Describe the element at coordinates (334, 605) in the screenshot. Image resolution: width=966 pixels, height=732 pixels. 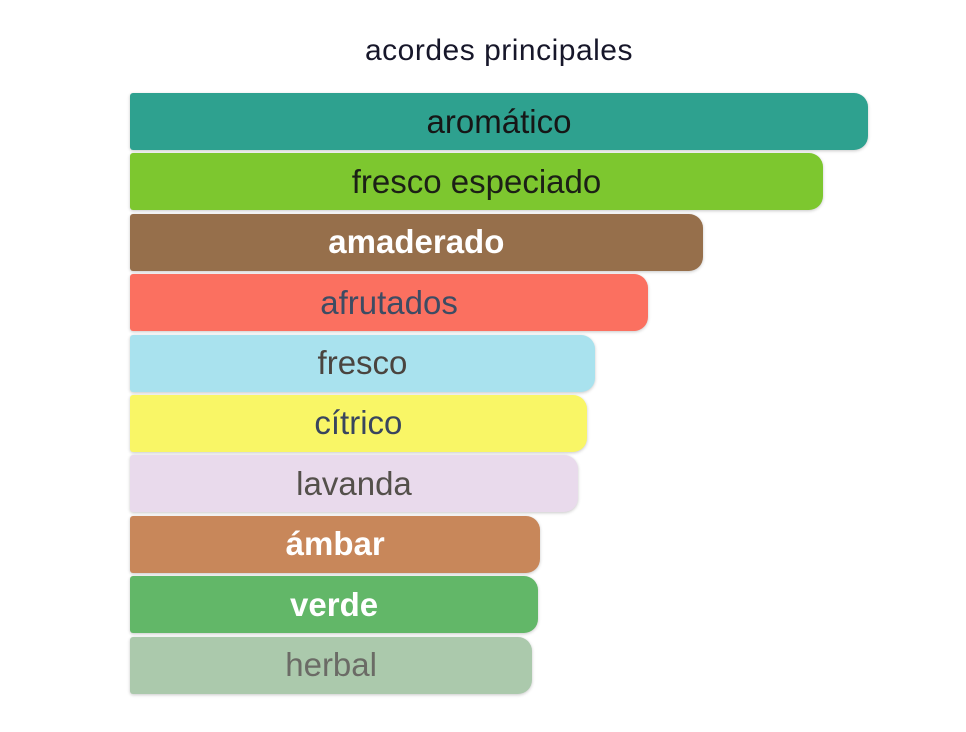
I see `accord-bar-9: verde` at that location.